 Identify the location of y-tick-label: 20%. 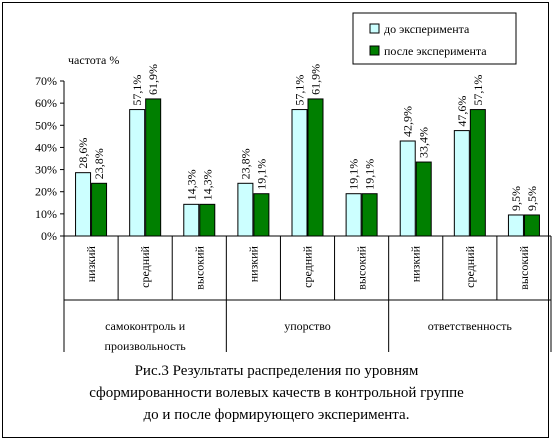
(46, 192).